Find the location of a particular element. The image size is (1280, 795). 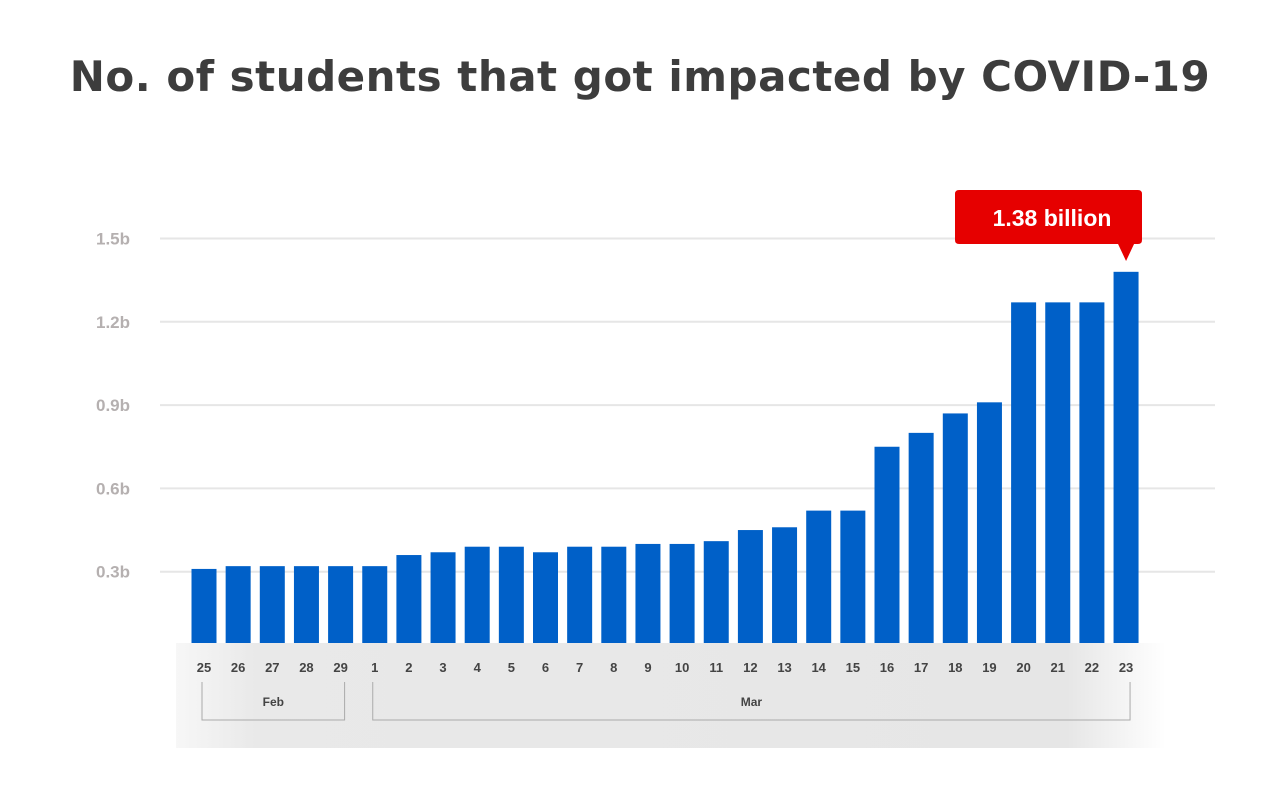

x-tick-label: 8 is located at coordinates (613, 667).